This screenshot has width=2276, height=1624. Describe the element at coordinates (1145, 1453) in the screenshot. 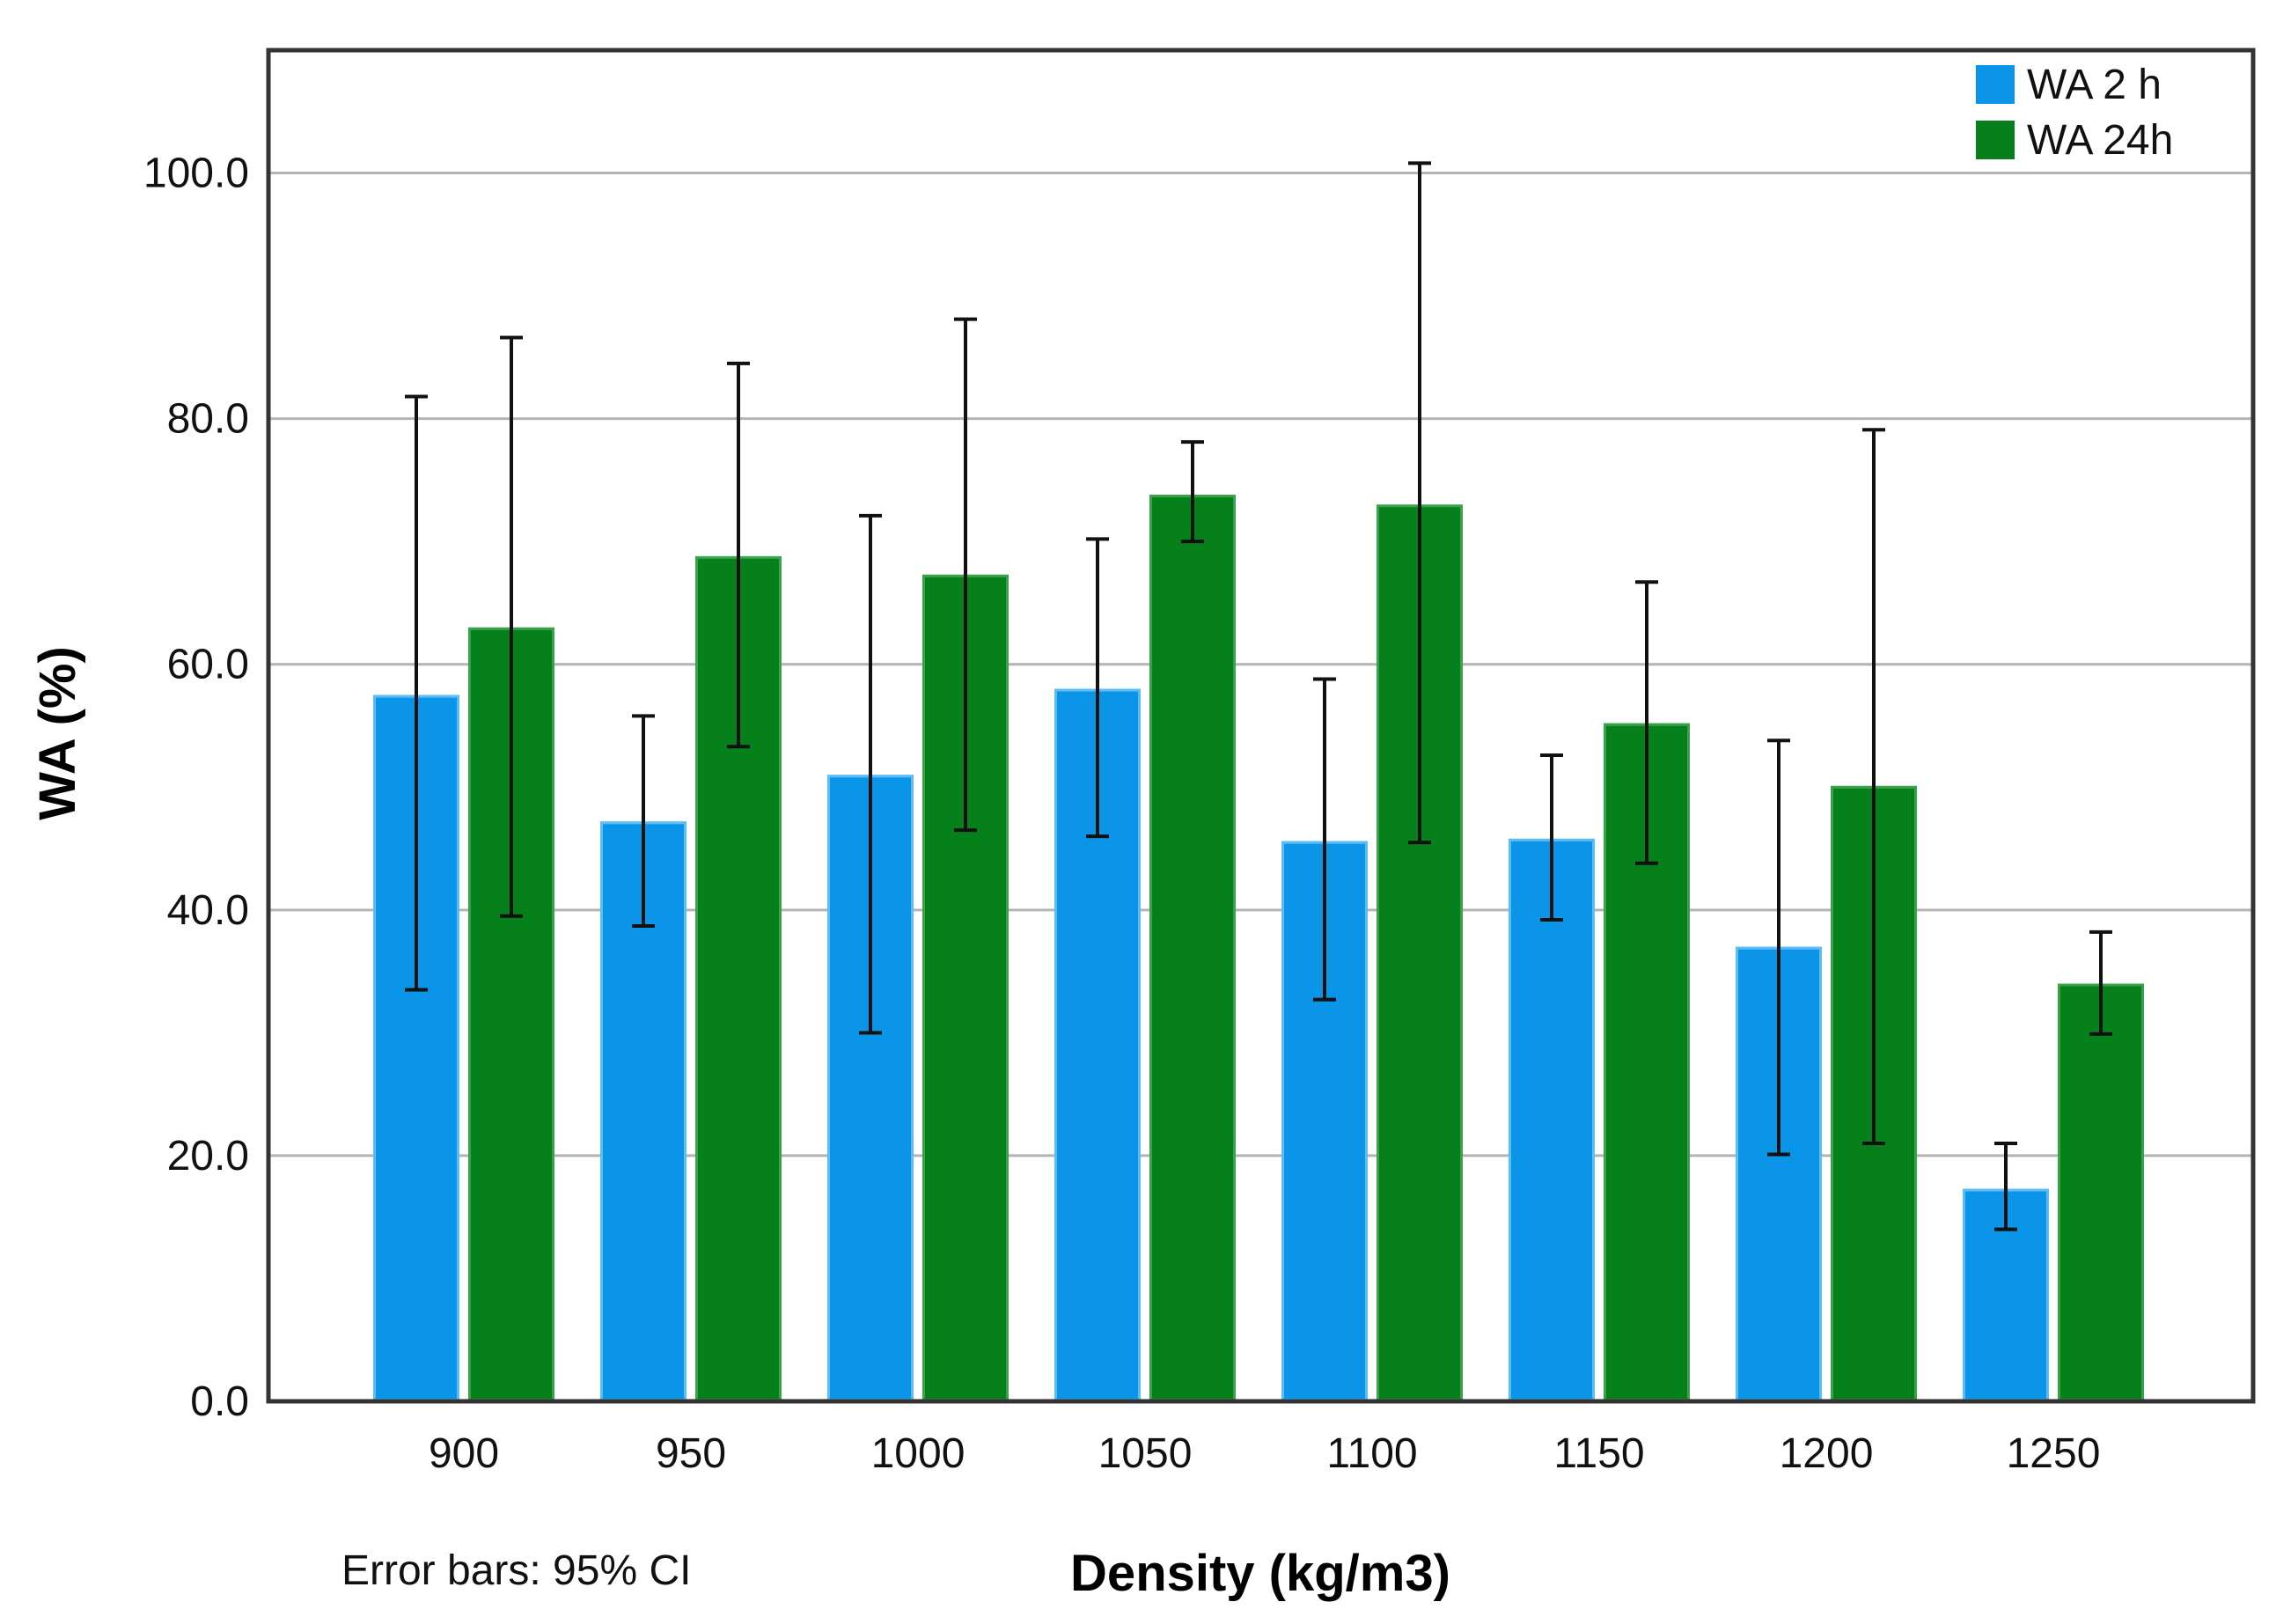

I see `x-tick-label: 1050` at that location.